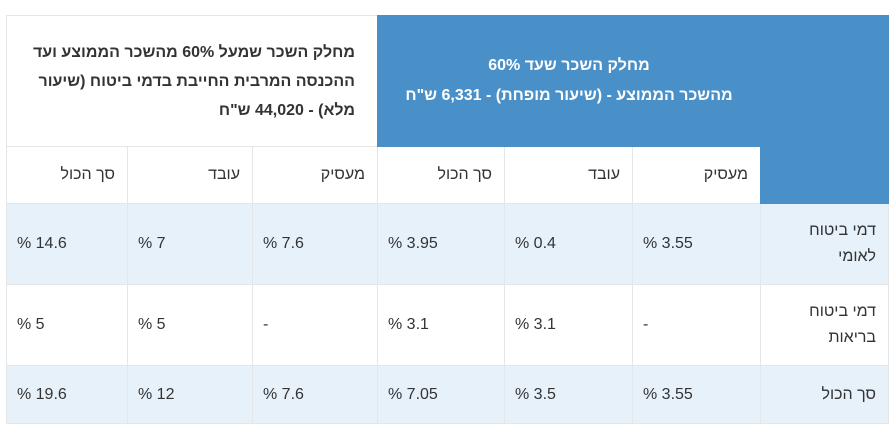  What do you see at coordinates (190, 244) in the screenshot?
I see `table-cell: 7 %` at bounding box center [190, 244].